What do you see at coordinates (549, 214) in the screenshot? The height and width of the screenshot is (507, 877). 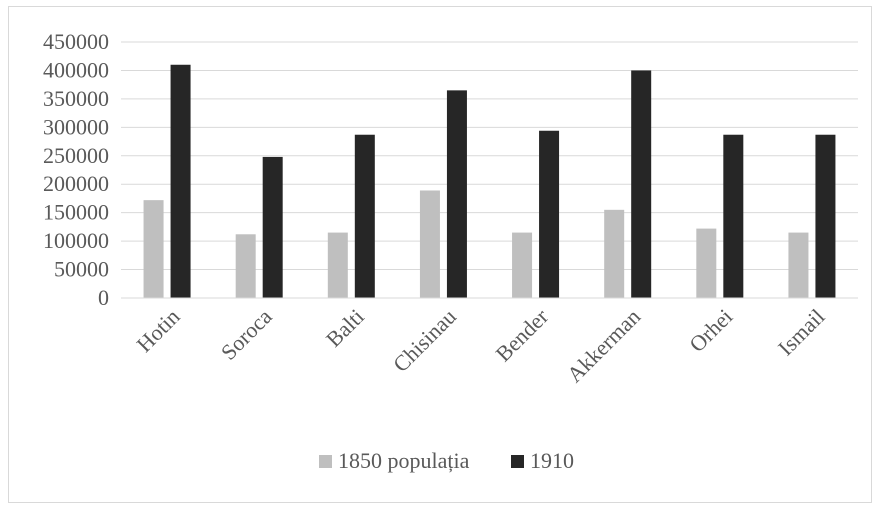 I see `bar-1910-bender` at bounding box center [549, 214].